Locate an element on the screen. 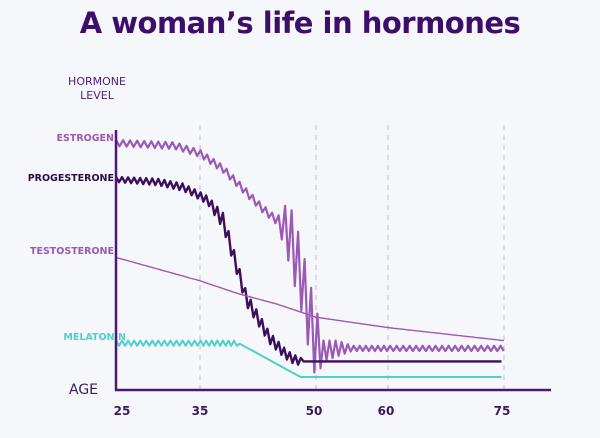 The image size is (600, 438). x-tick-50: 50 is located at coordinates (314, 411).